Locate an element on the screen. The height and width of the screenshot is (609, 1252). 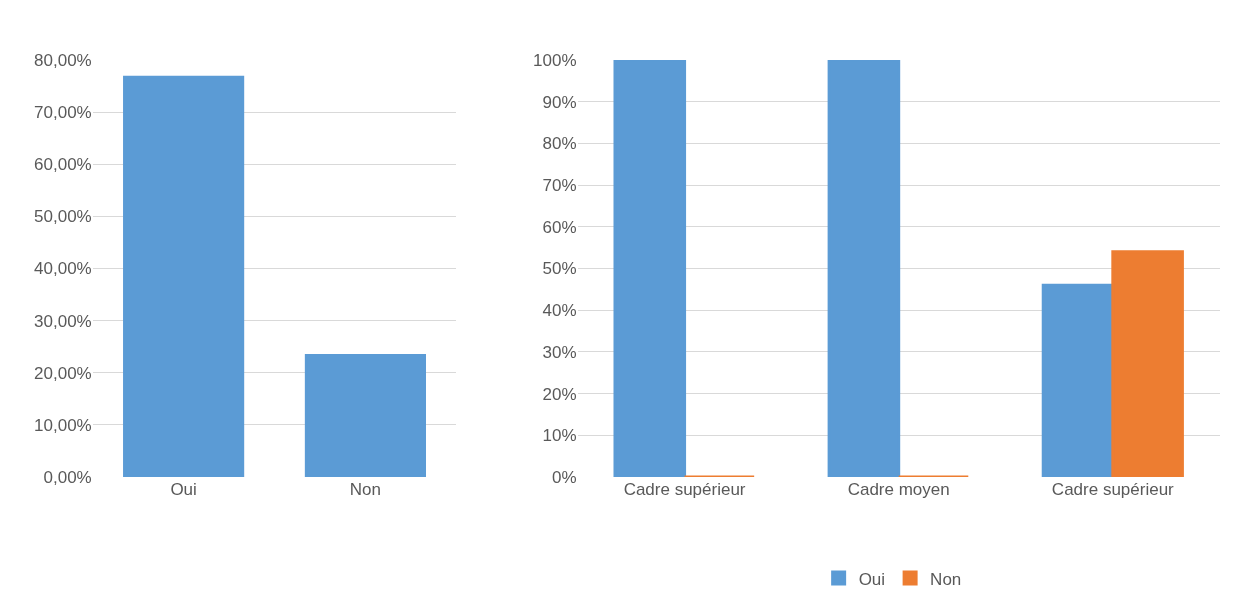
y-tick-label: 10% is located at coordinates (559, 436).